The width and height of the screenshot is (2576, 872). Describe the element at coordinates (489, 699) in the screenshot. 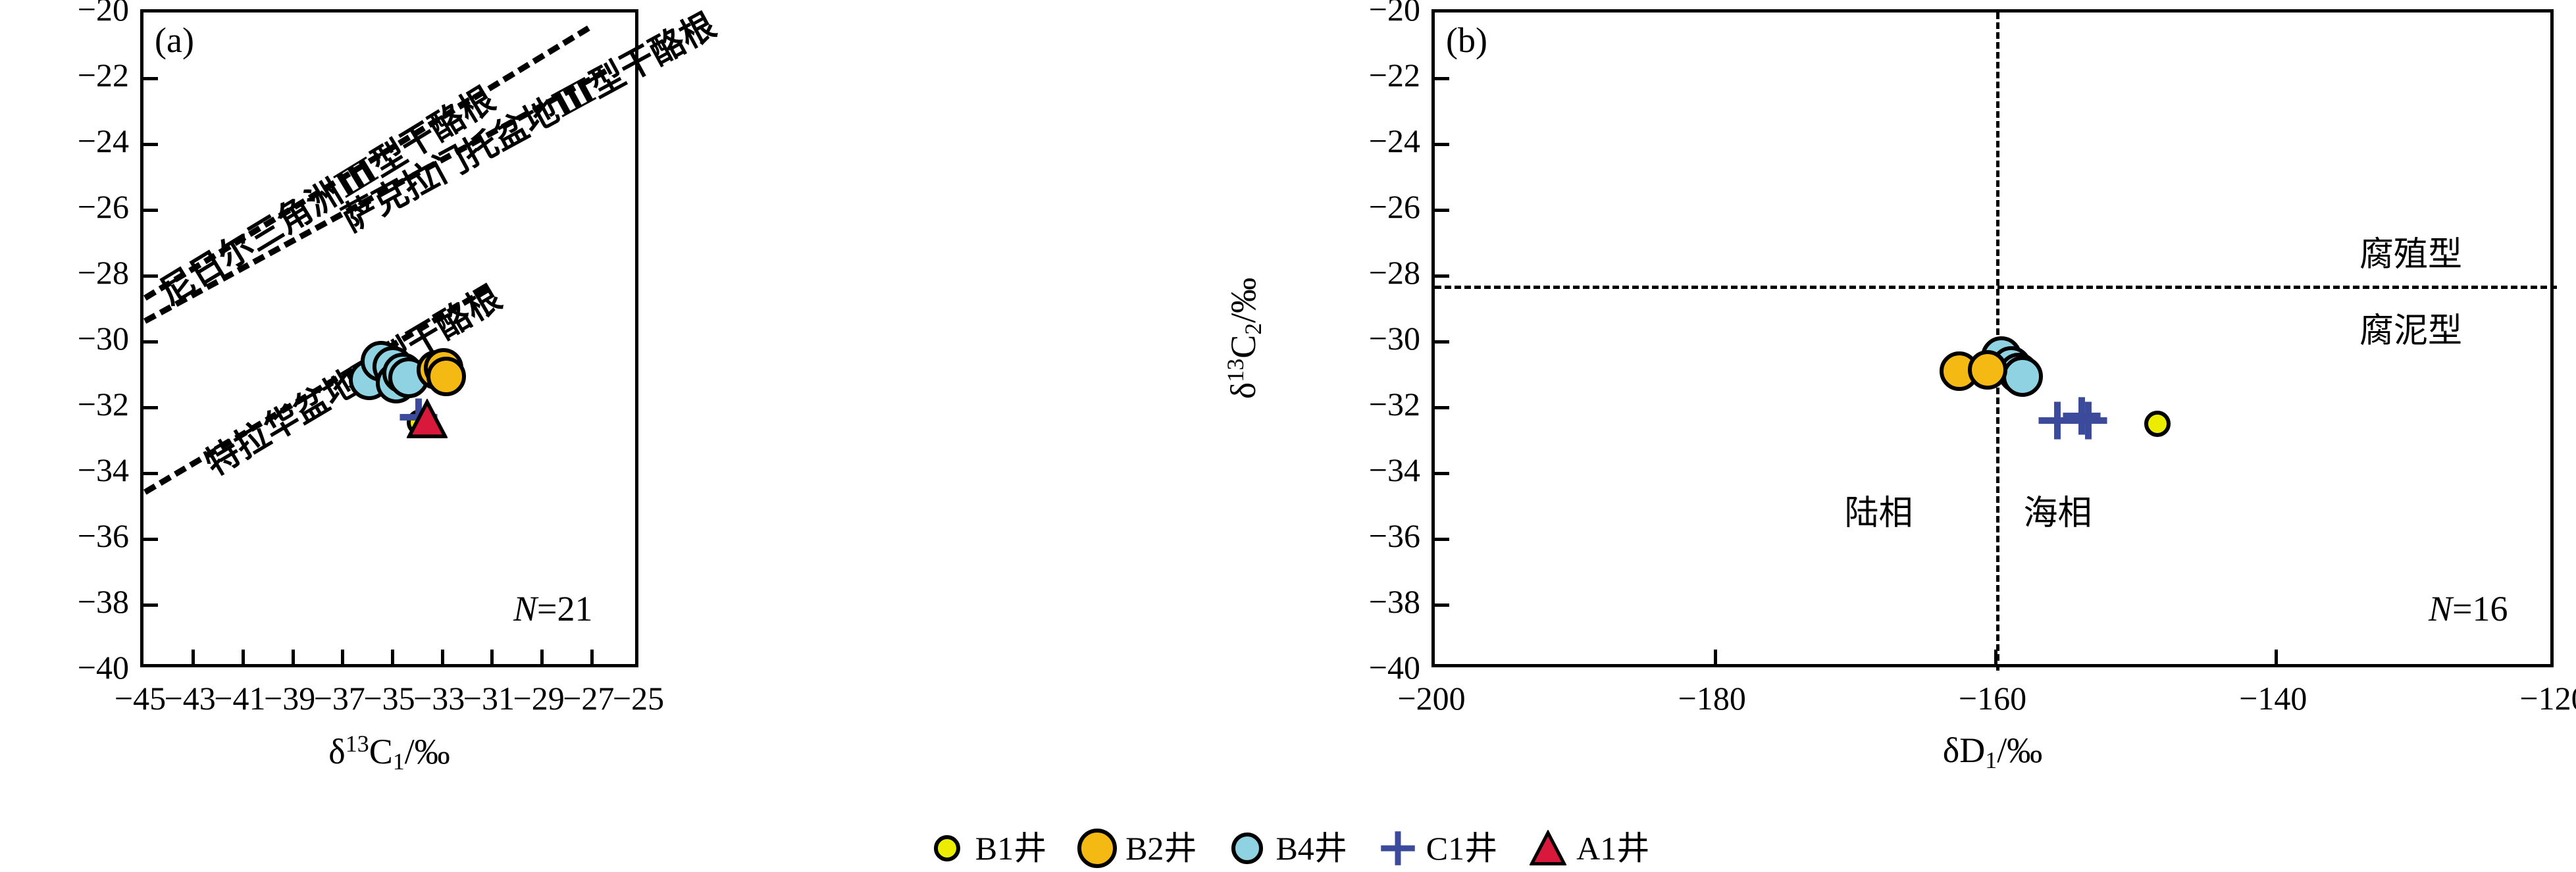

I see `x-tick-label: −31` at that location.